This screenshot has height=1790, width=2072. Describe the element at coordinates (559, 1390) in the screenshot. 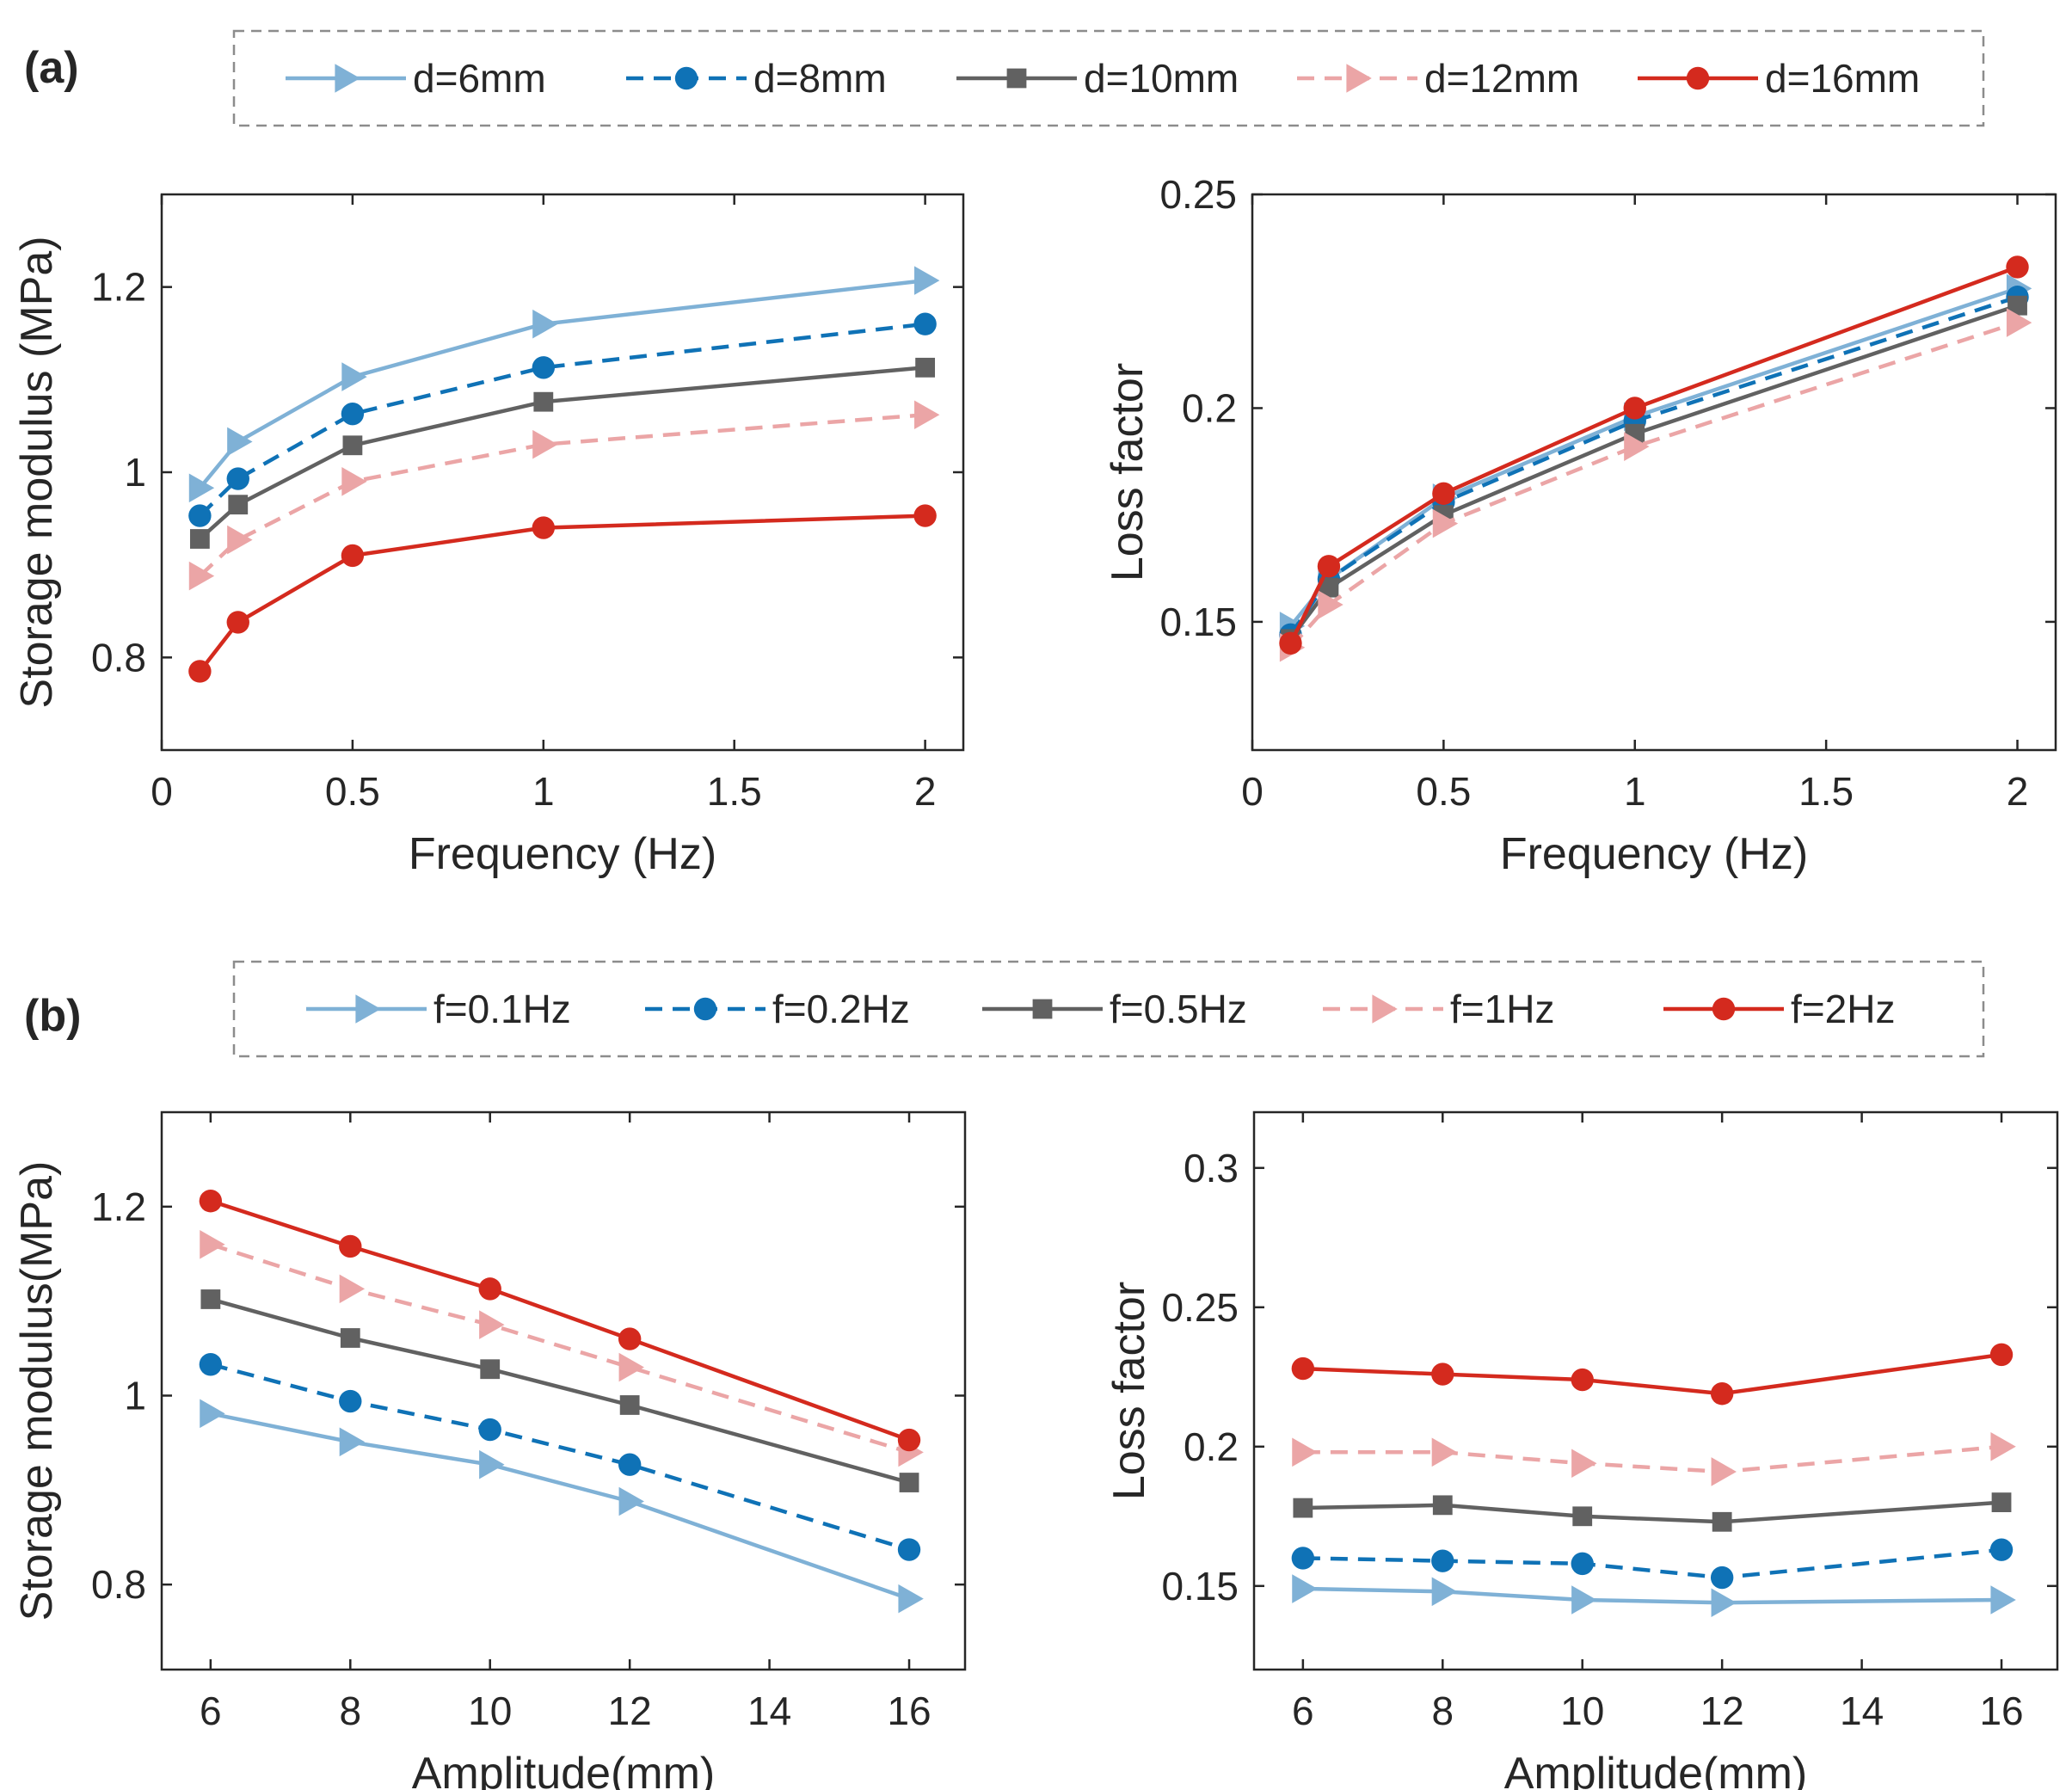

I see `series-f-0-5hz` at that location.